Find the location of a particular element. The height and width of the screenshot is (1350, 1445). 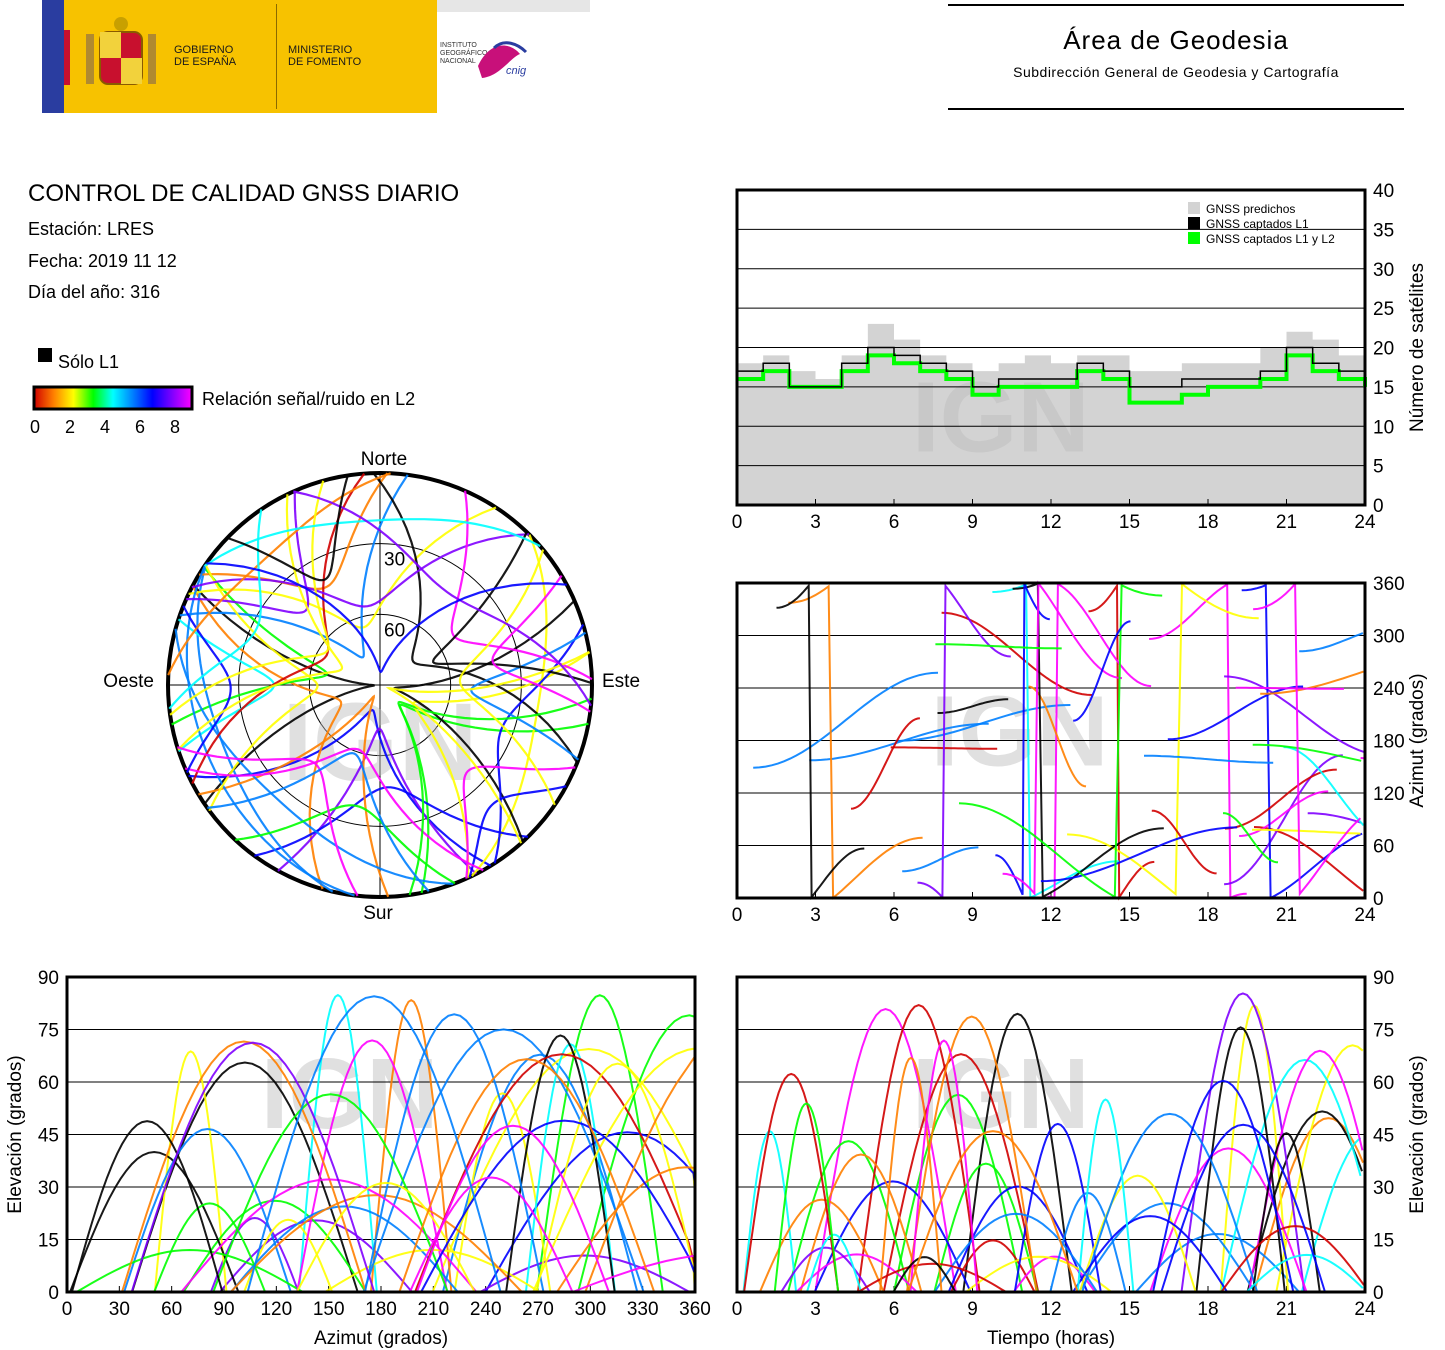

watermark-text: IGN is located at coordinates (1001, 417).